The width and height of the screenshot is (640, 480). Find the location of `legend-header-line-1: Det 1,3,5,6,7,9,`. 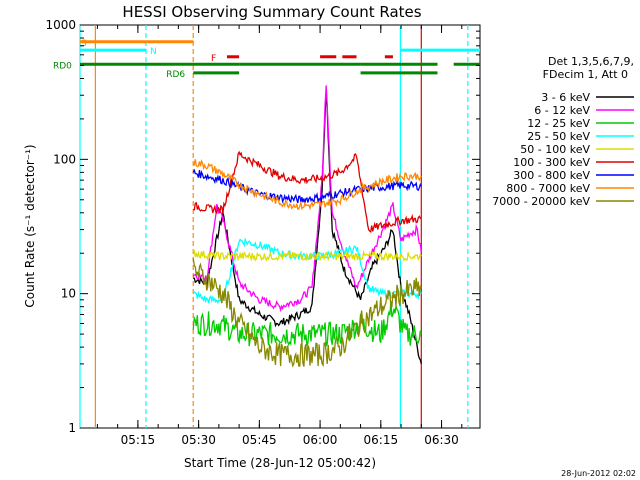

legend-header-line-1: Det 1,3,5,6,7,9, is located at coordinates (591, 61).